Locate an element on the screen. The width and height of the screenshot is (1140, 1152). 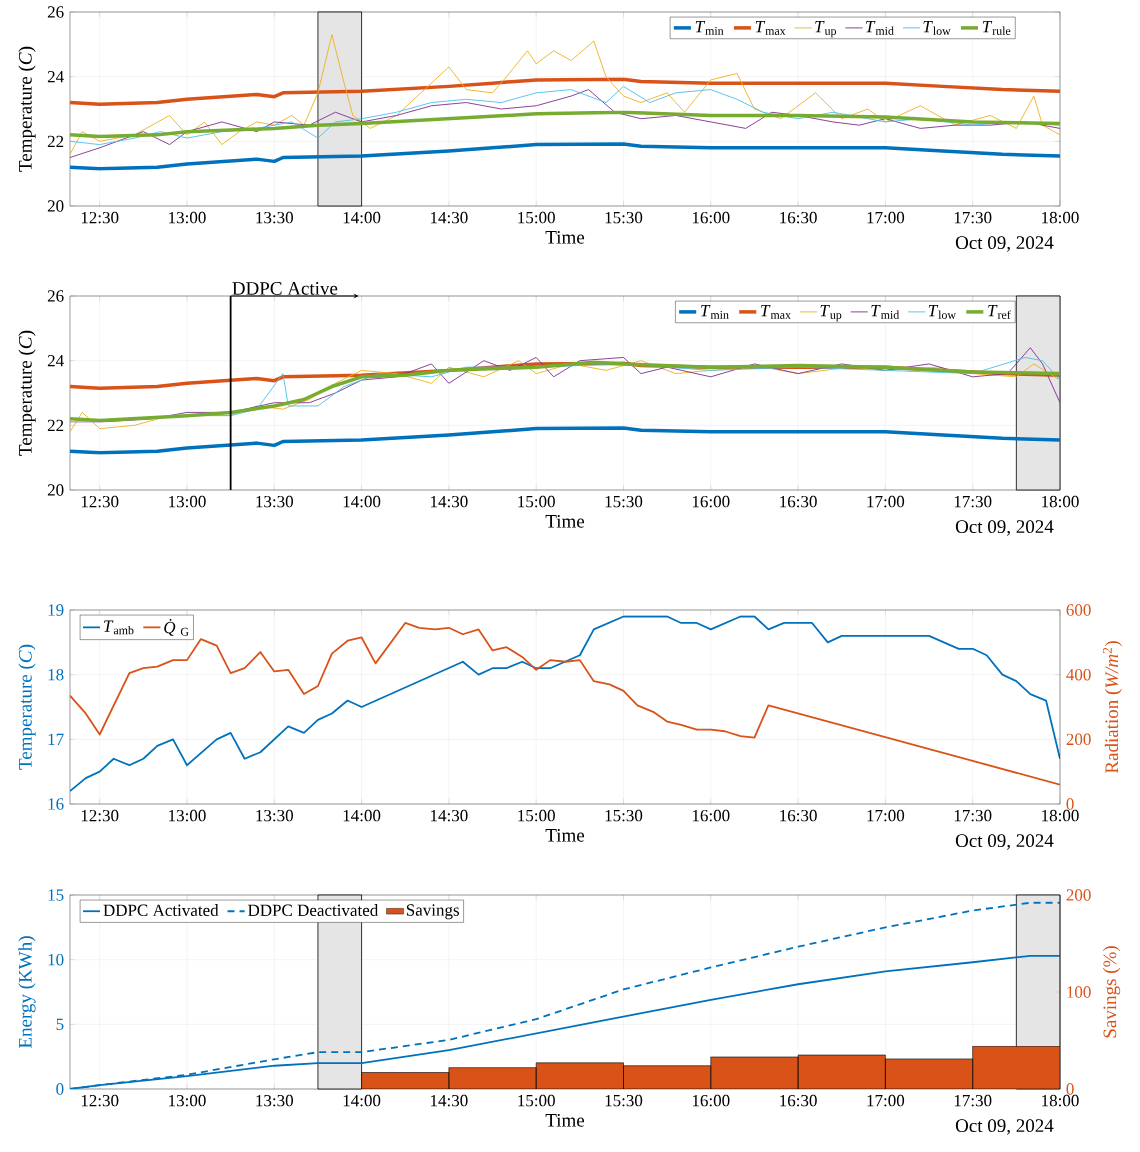
legend-label: T$_{mid}$ is located at coordinates (880, 28).